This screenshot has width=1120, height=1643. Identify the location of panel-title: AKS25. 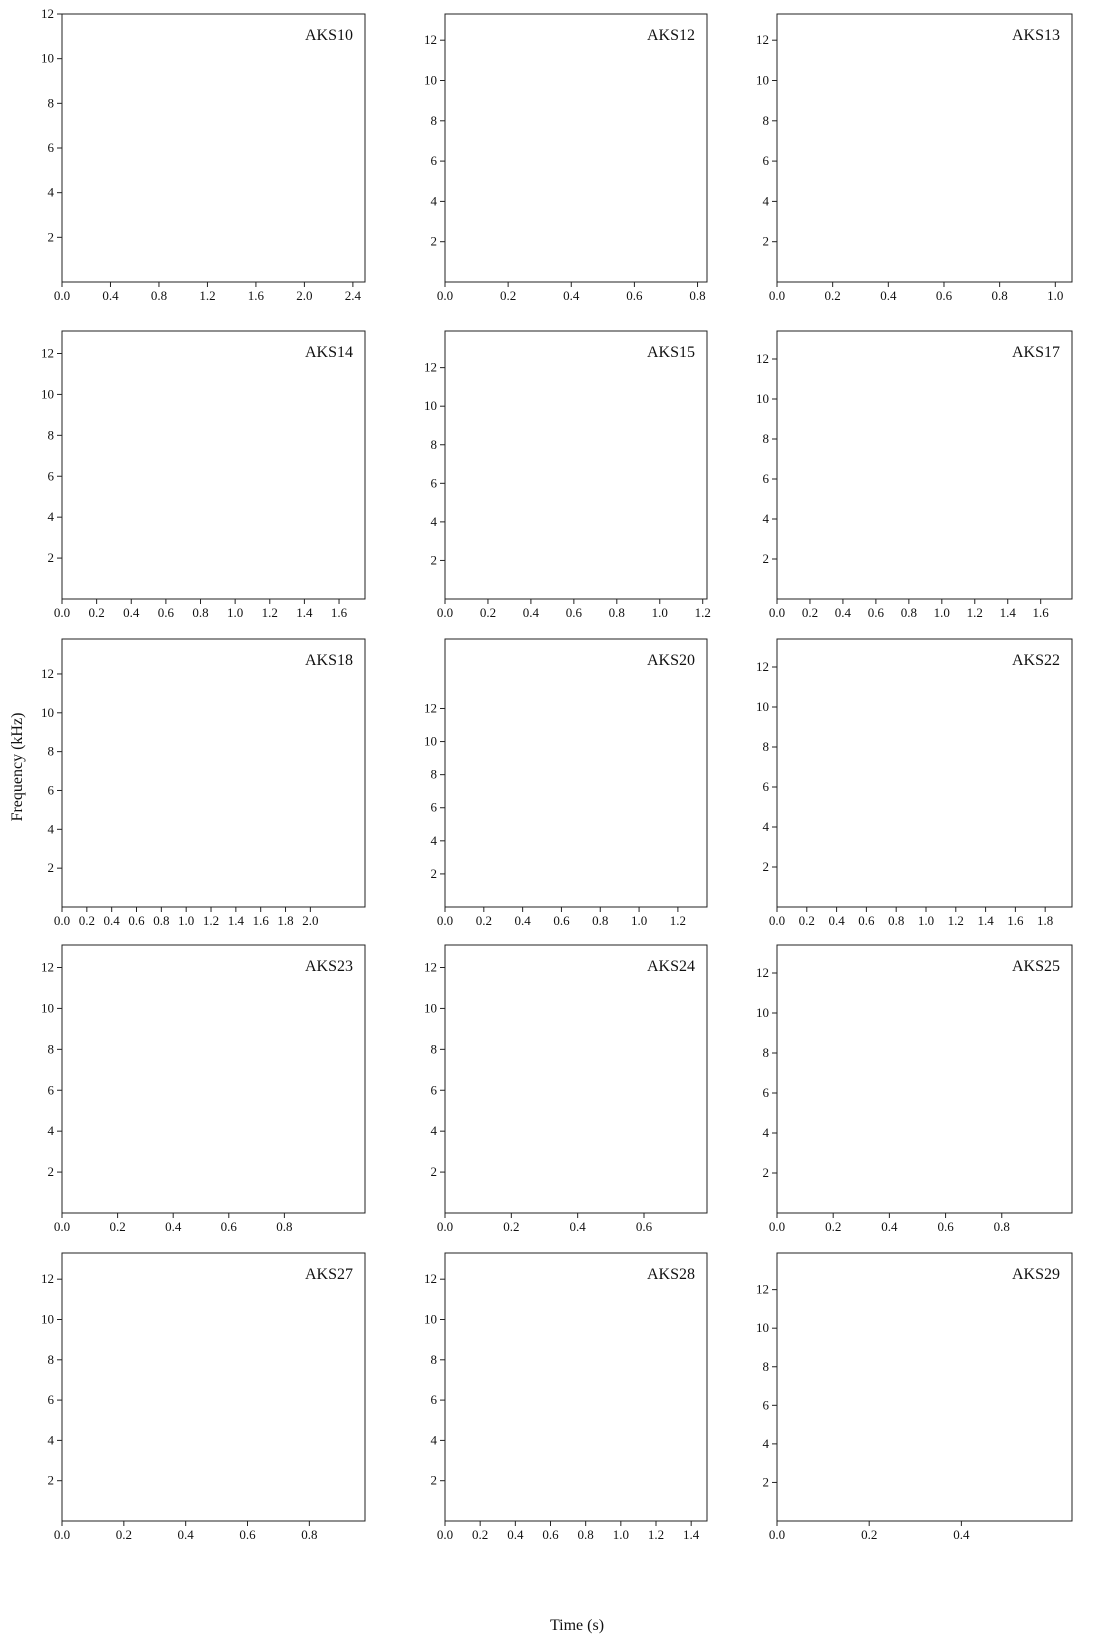
(1036, 966).